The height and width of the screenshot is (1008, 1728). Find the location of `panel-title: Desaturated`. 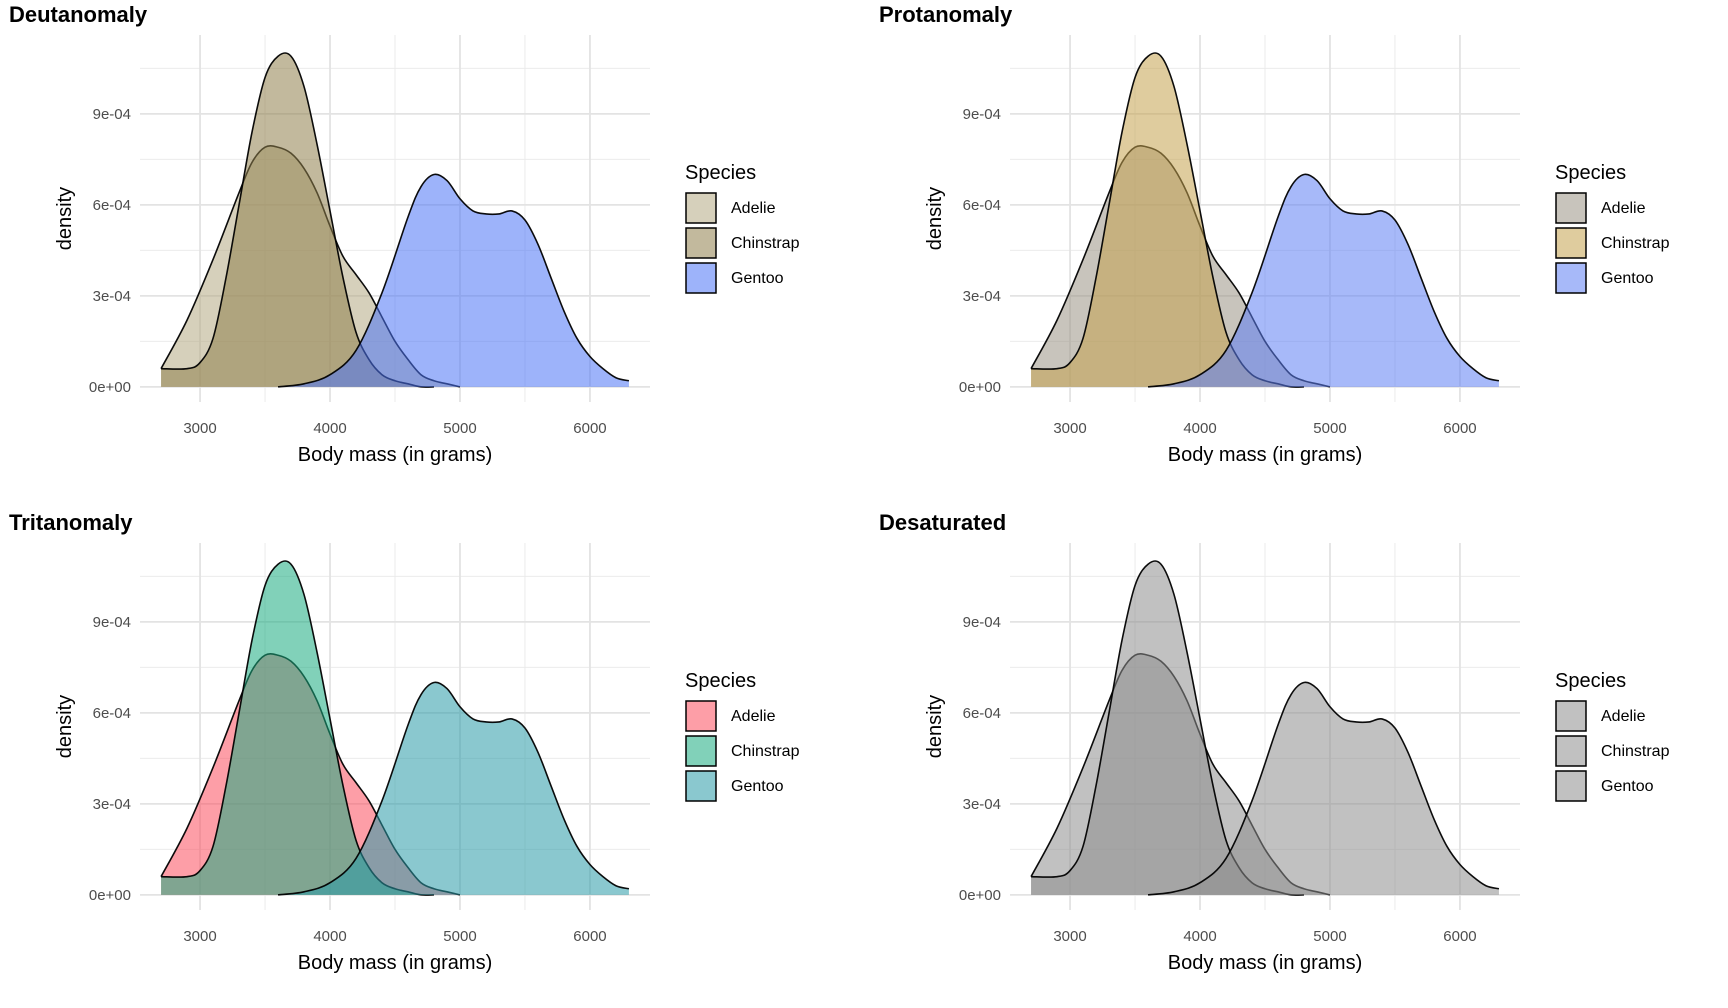

panel-title: Desaturated is located at coordinates (942, 522).